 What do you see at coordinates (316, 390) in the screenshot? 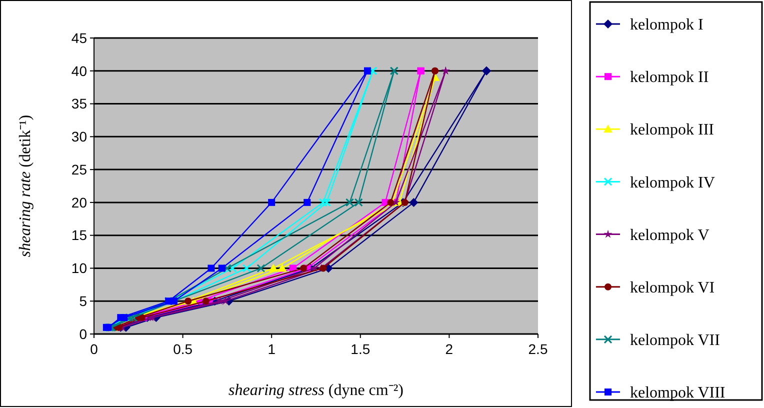
I see `x-axis-title: shearing stress (dyne cm⁻²)` at bounding box center [316, 390].